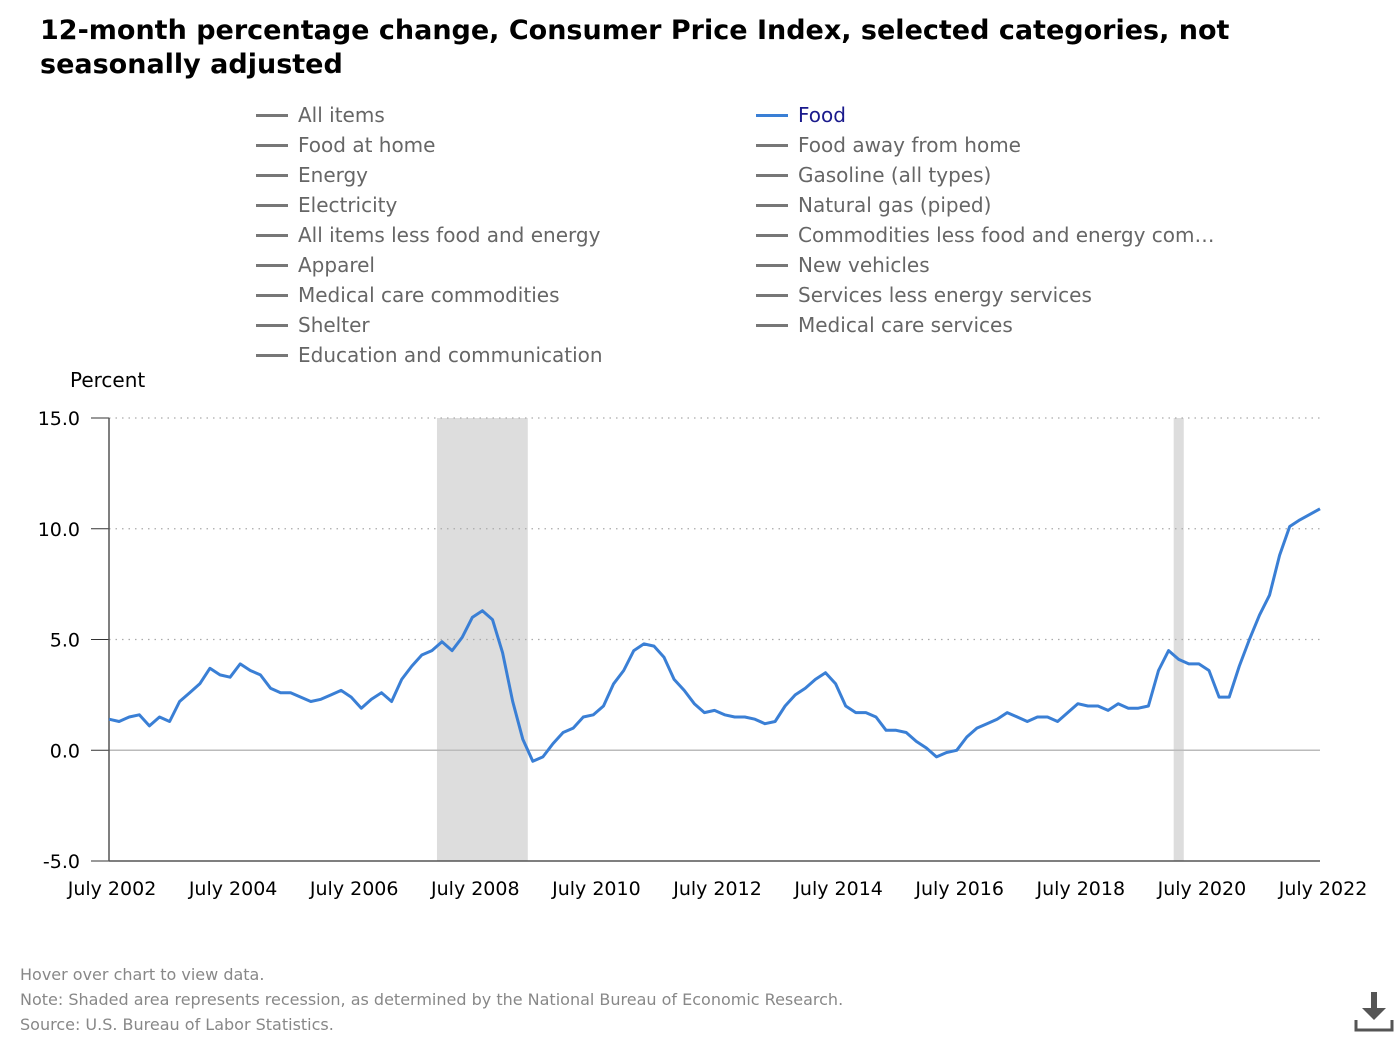  Describe the element at coordinates (354, 889) in the screenshot. I see `x-tick-label: July 2006` at that location.